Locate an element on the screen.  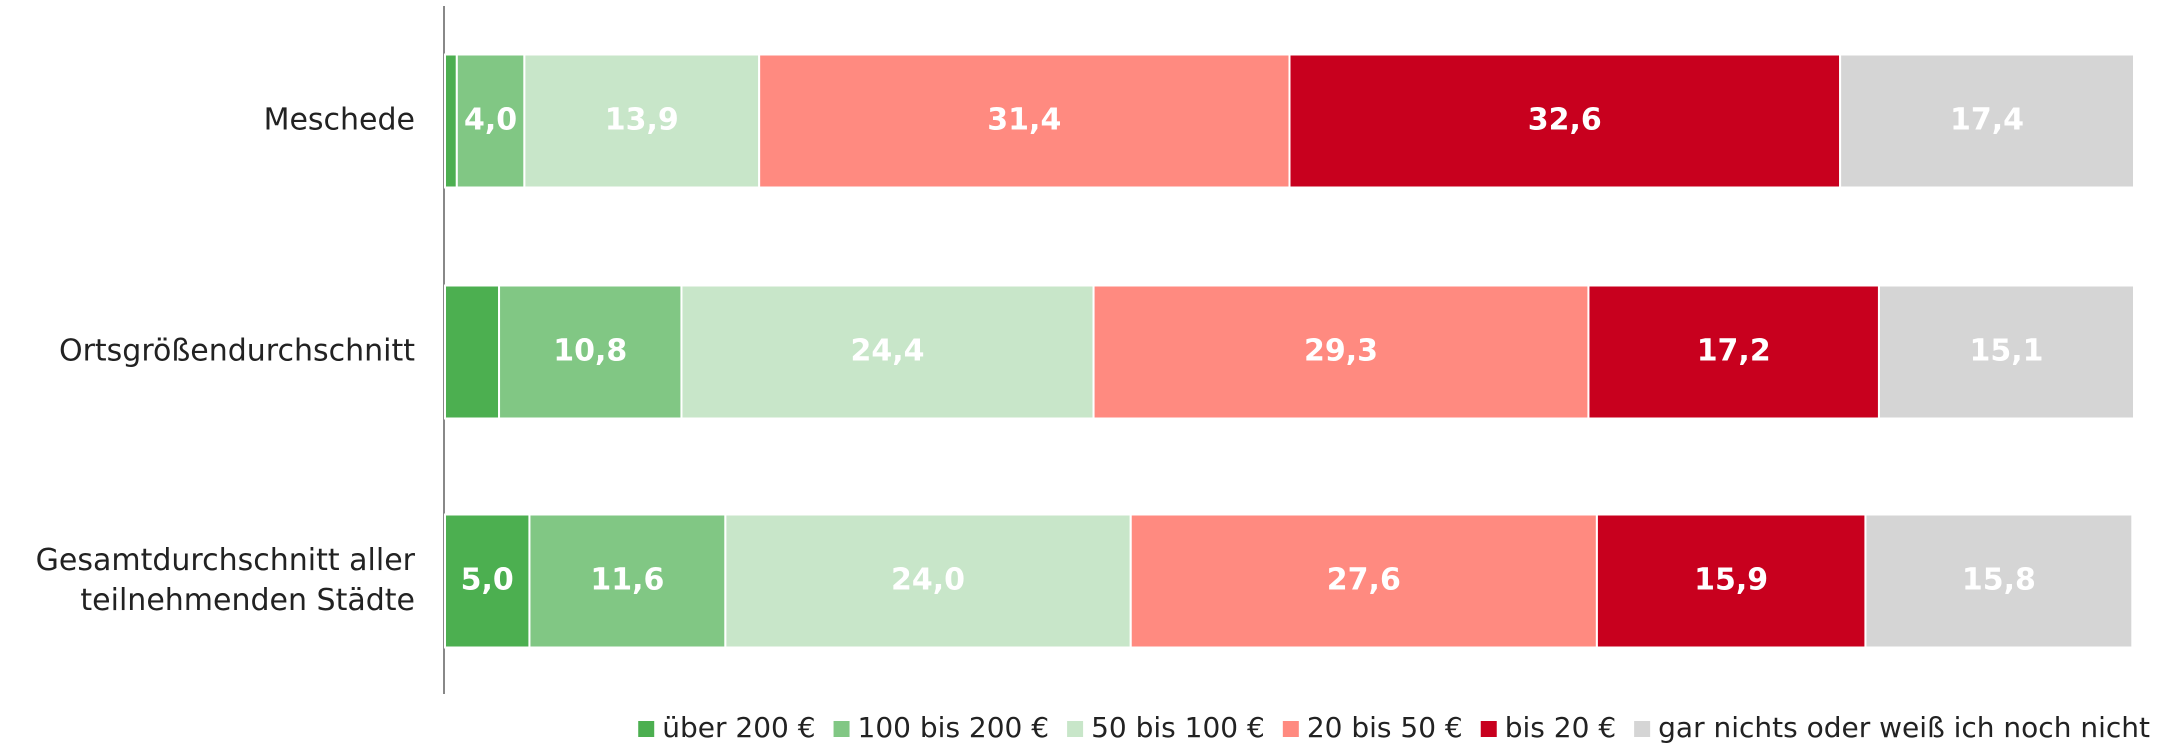
value-label: 5,0 is located at coordinates (487, 580).